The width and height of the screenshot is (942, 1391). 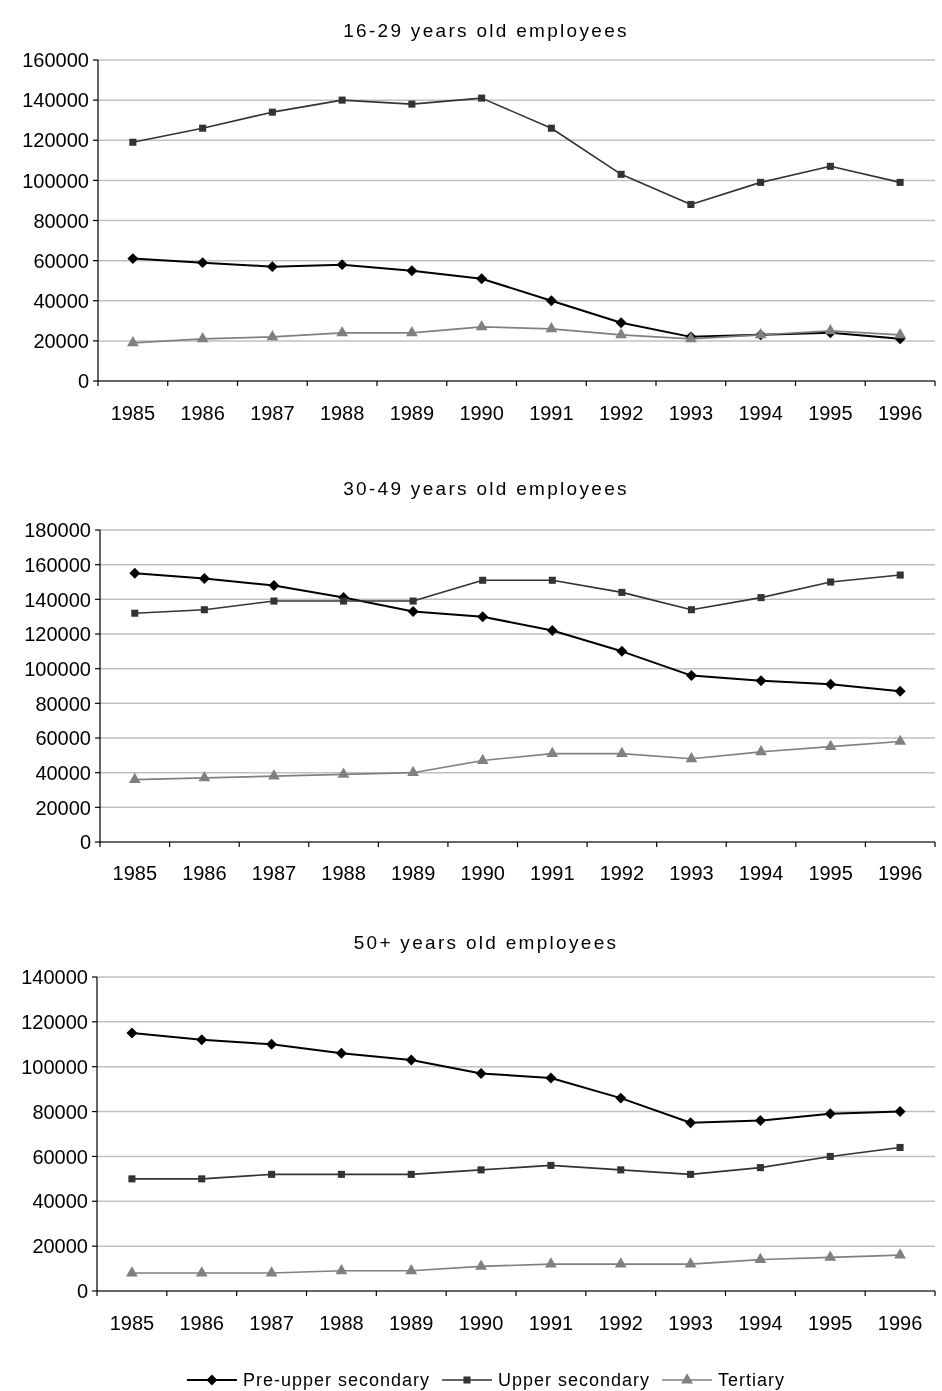 I want to click on chart-title: 16-29 years old employees, so click(x=486, y=30).